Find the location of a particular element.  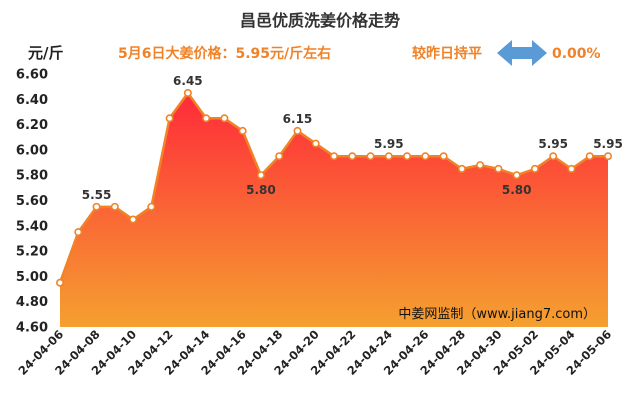

change-value: 0.00% is located at coordinates (576, 54).